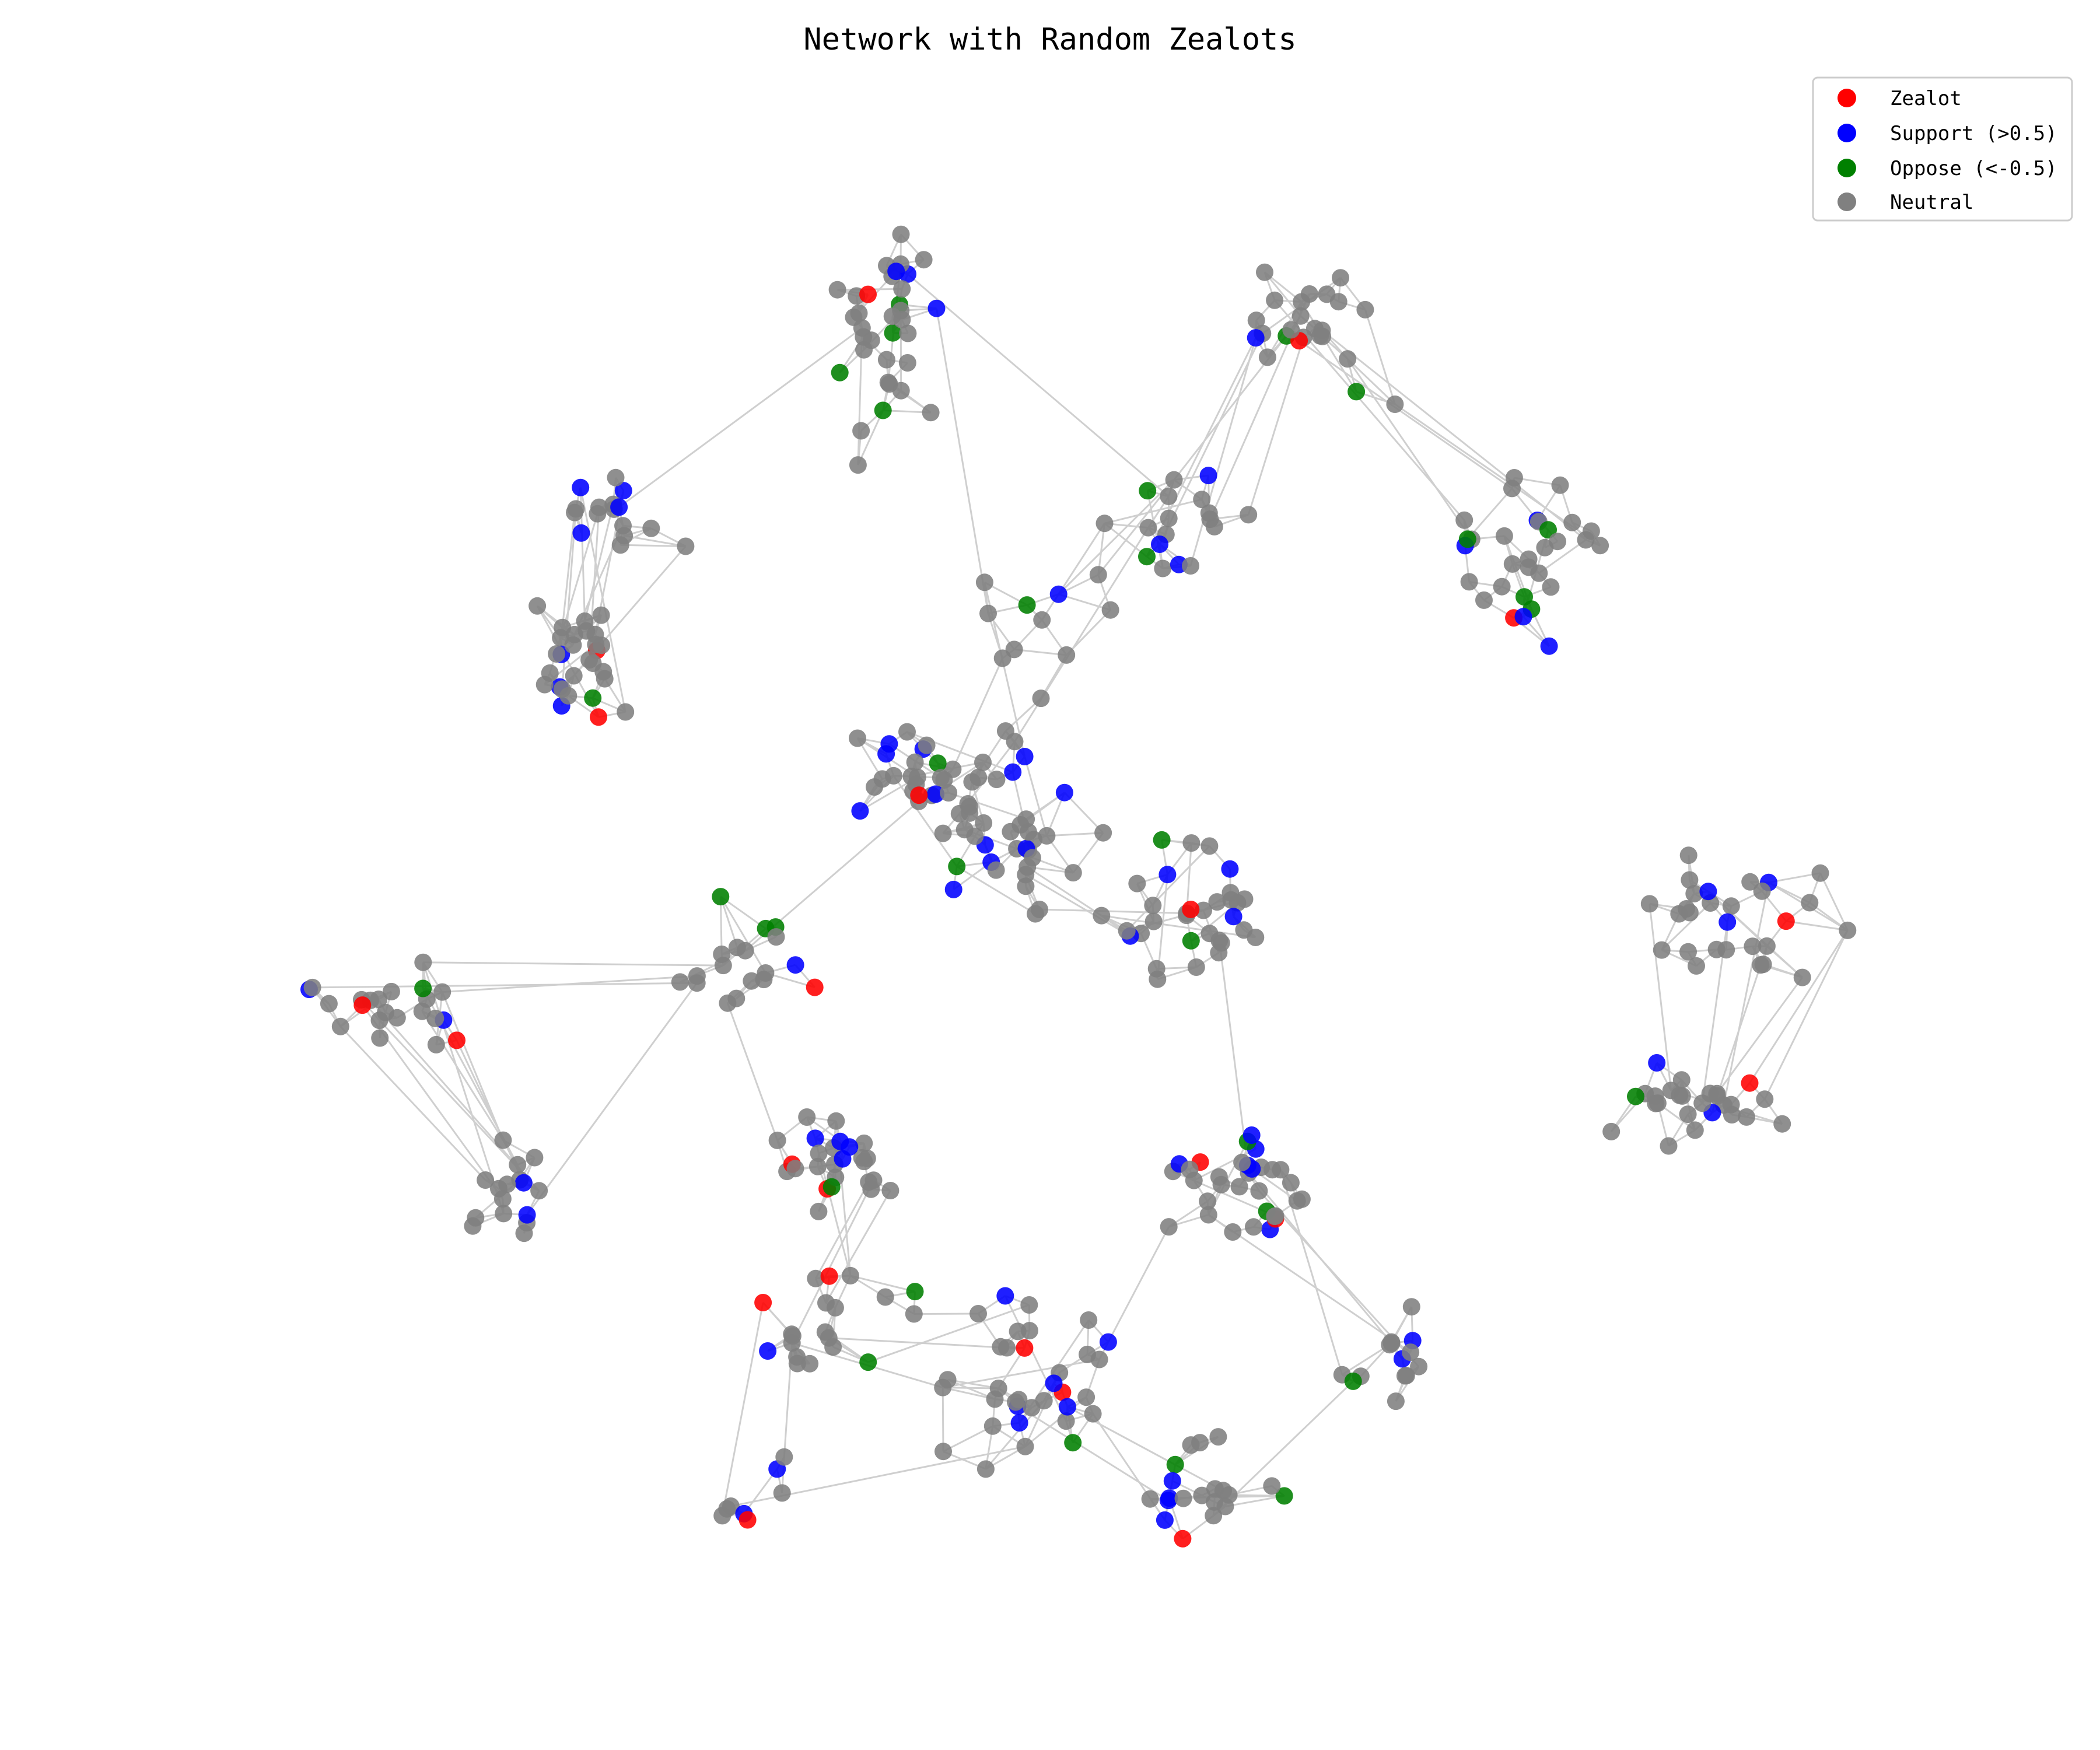  I want to click on chart-title: Network with Random Zealots, so click(1049, 39).